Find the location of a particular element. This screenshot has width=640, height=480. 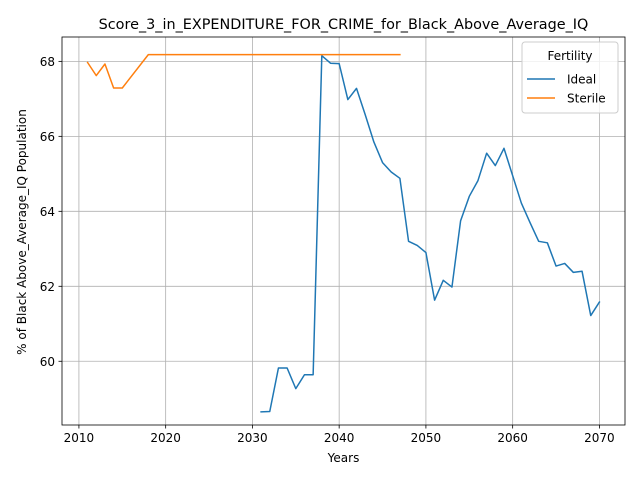

legend-label-sterile: Sterile is located at coordinates (586, 99).